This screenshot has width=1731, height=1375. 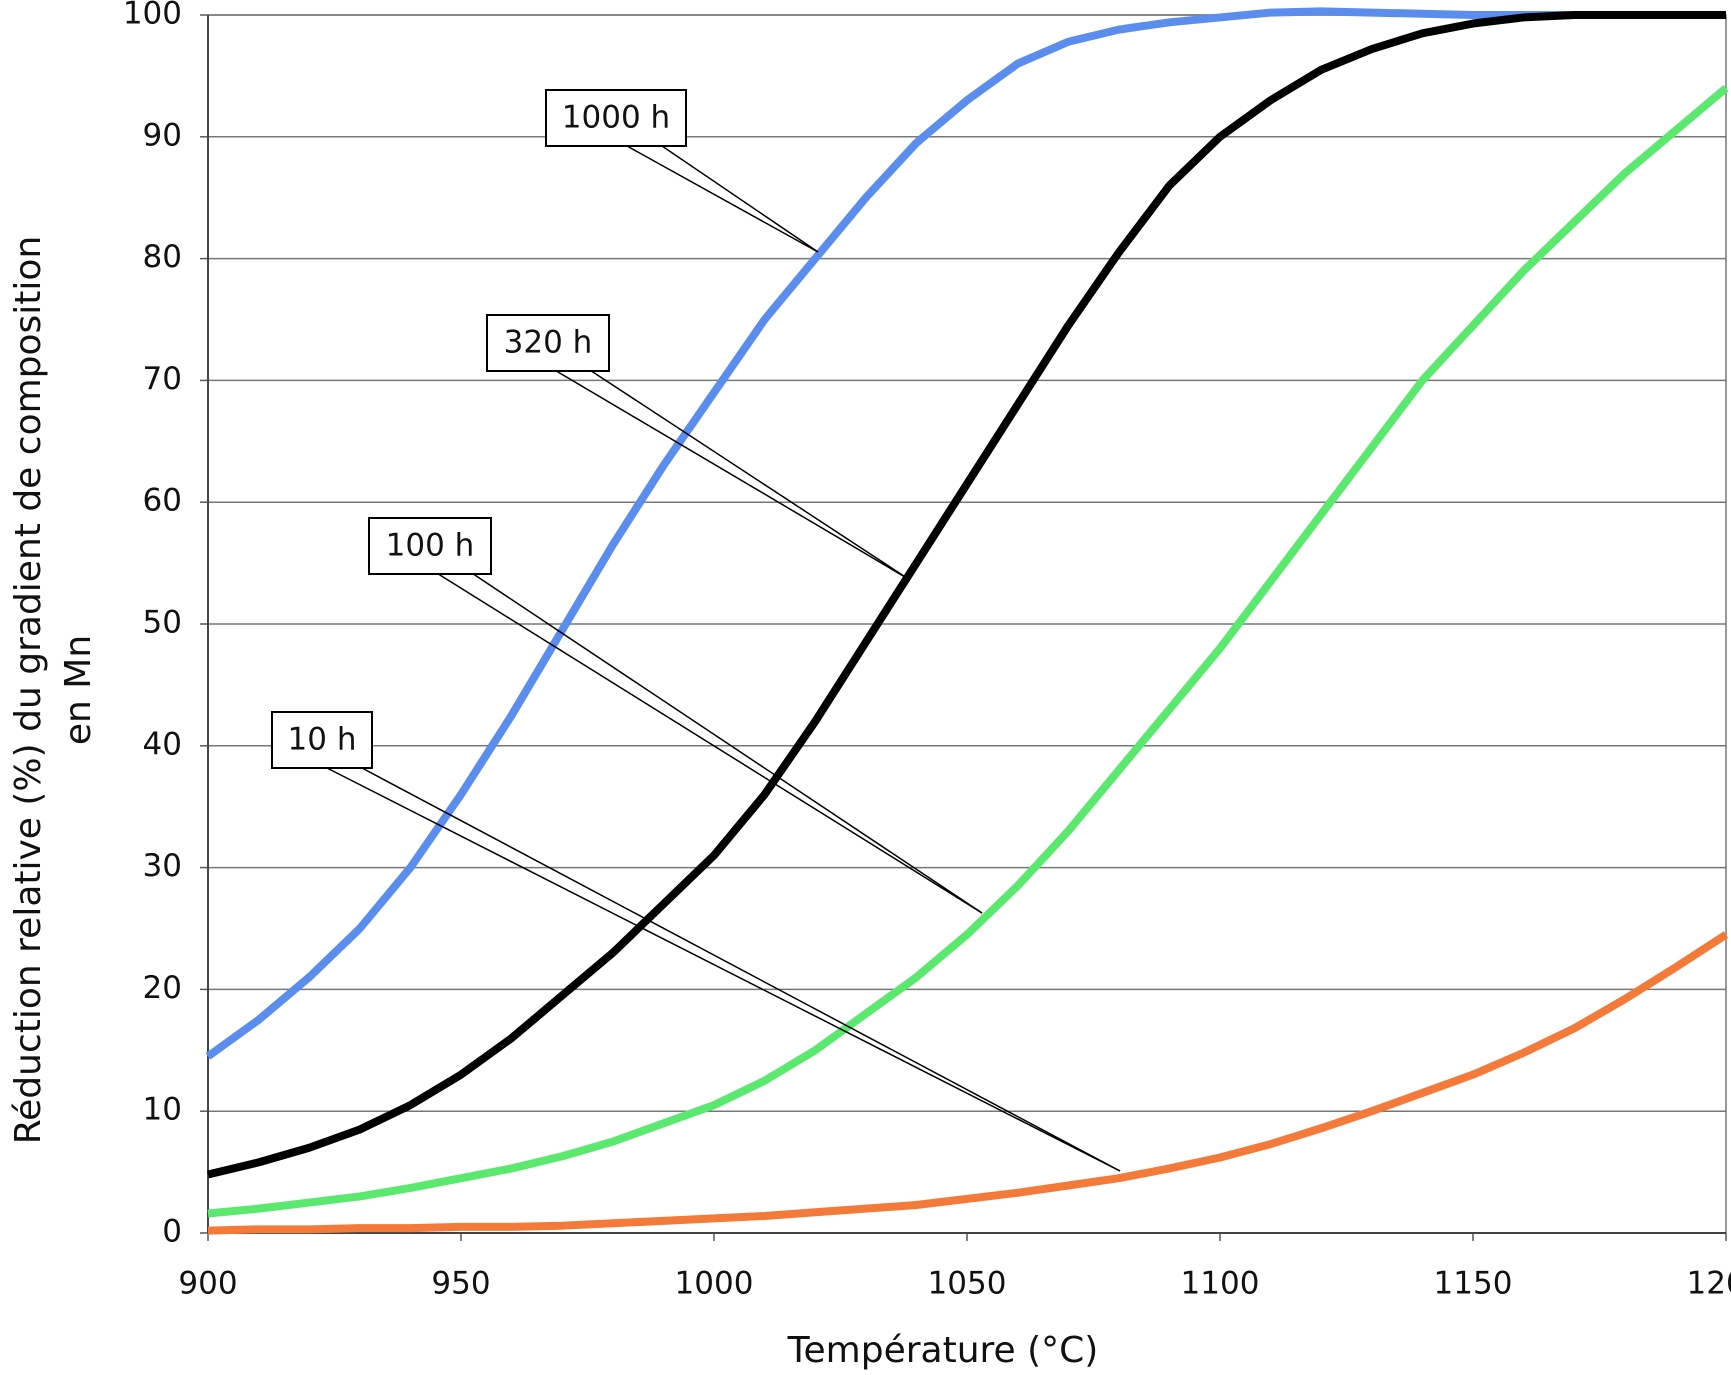 What do you see at coordinates (460, 1284) in the screenshot?
I see `x-tick-label: 950` at bounding box center [460, 1284].